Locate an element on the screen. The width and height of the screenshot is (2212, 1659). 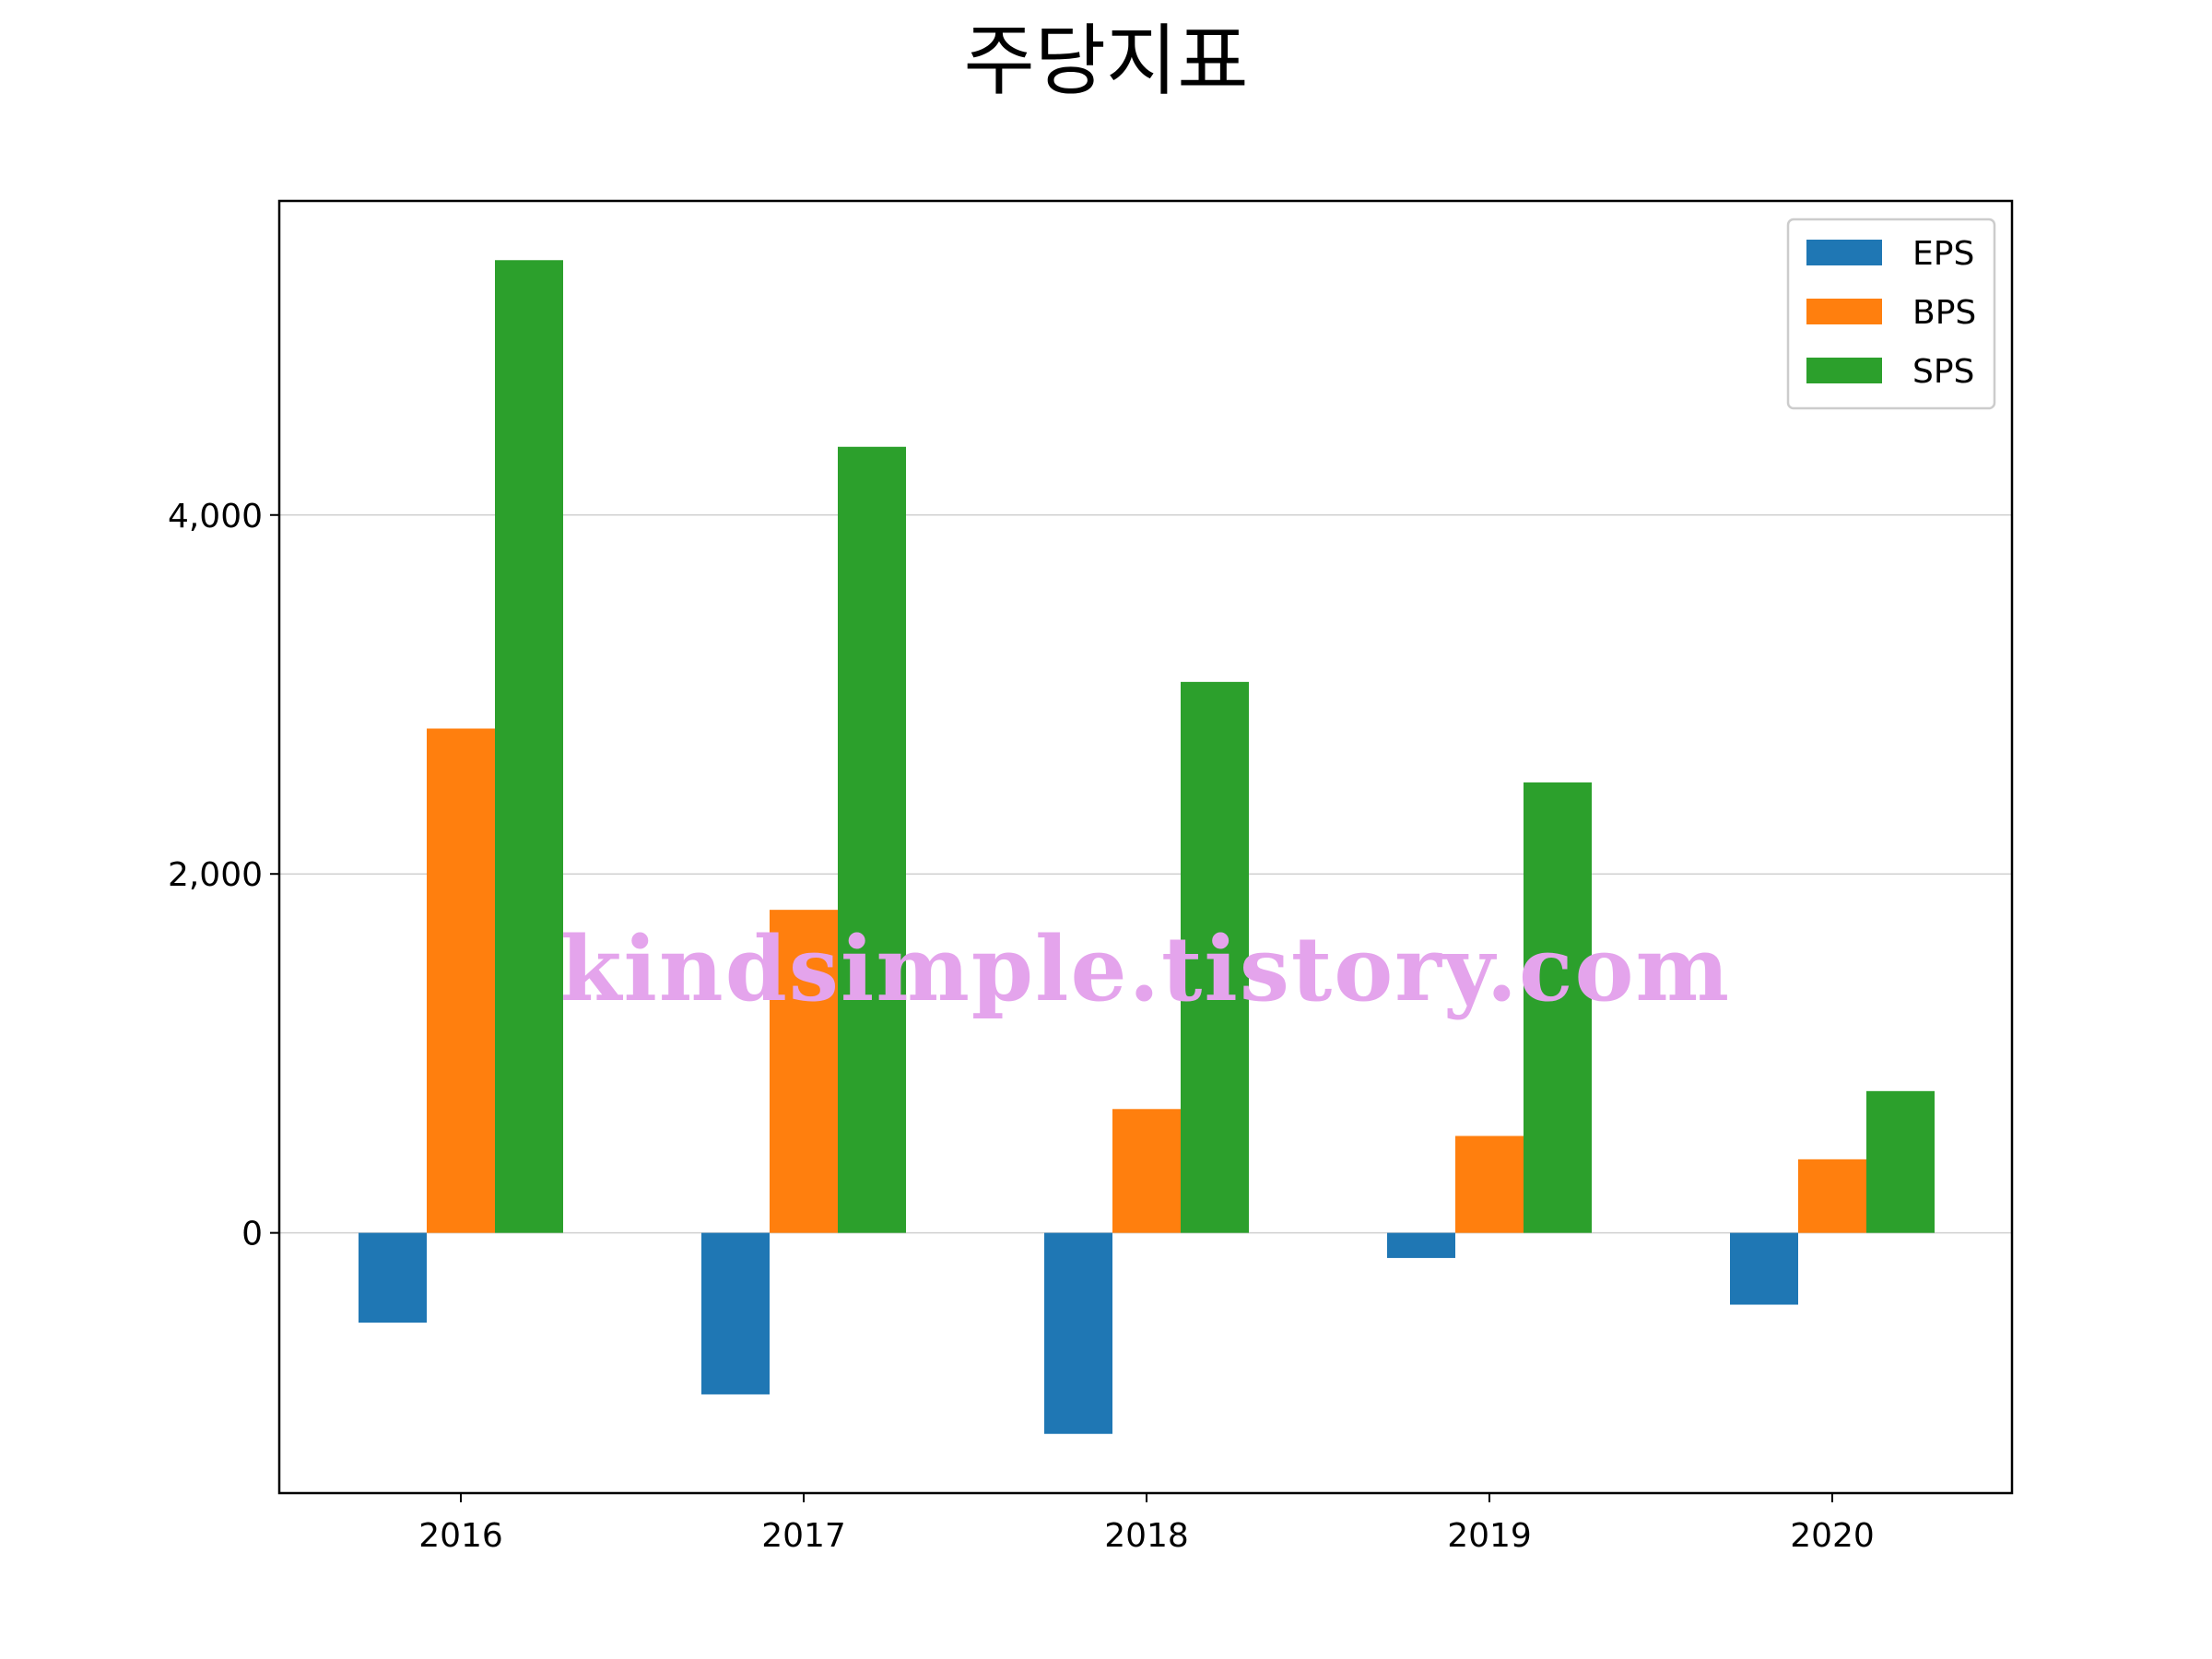
bar-sps-2017 is located at coordinates (872, 839).